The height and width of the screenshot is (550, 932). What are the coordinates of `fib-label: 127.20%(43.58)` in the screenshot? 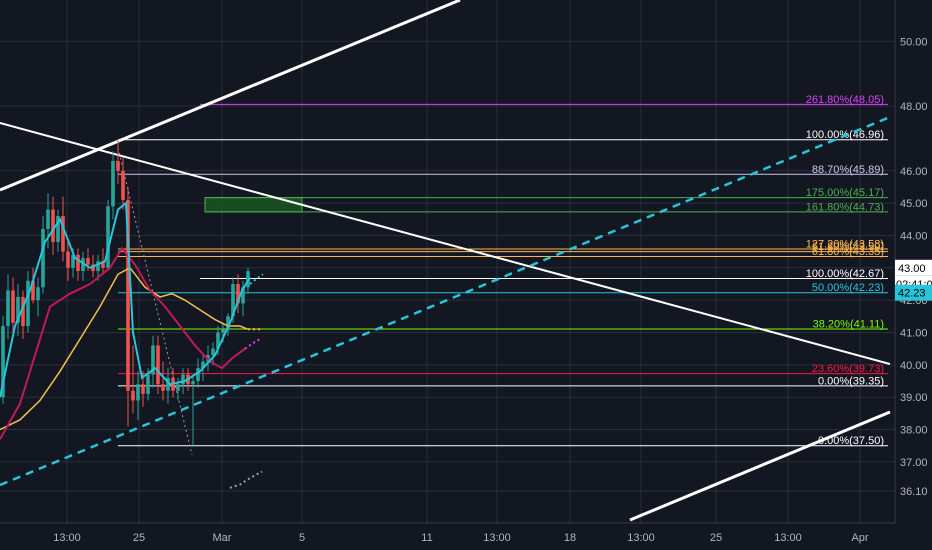 It's located at (845, 245).